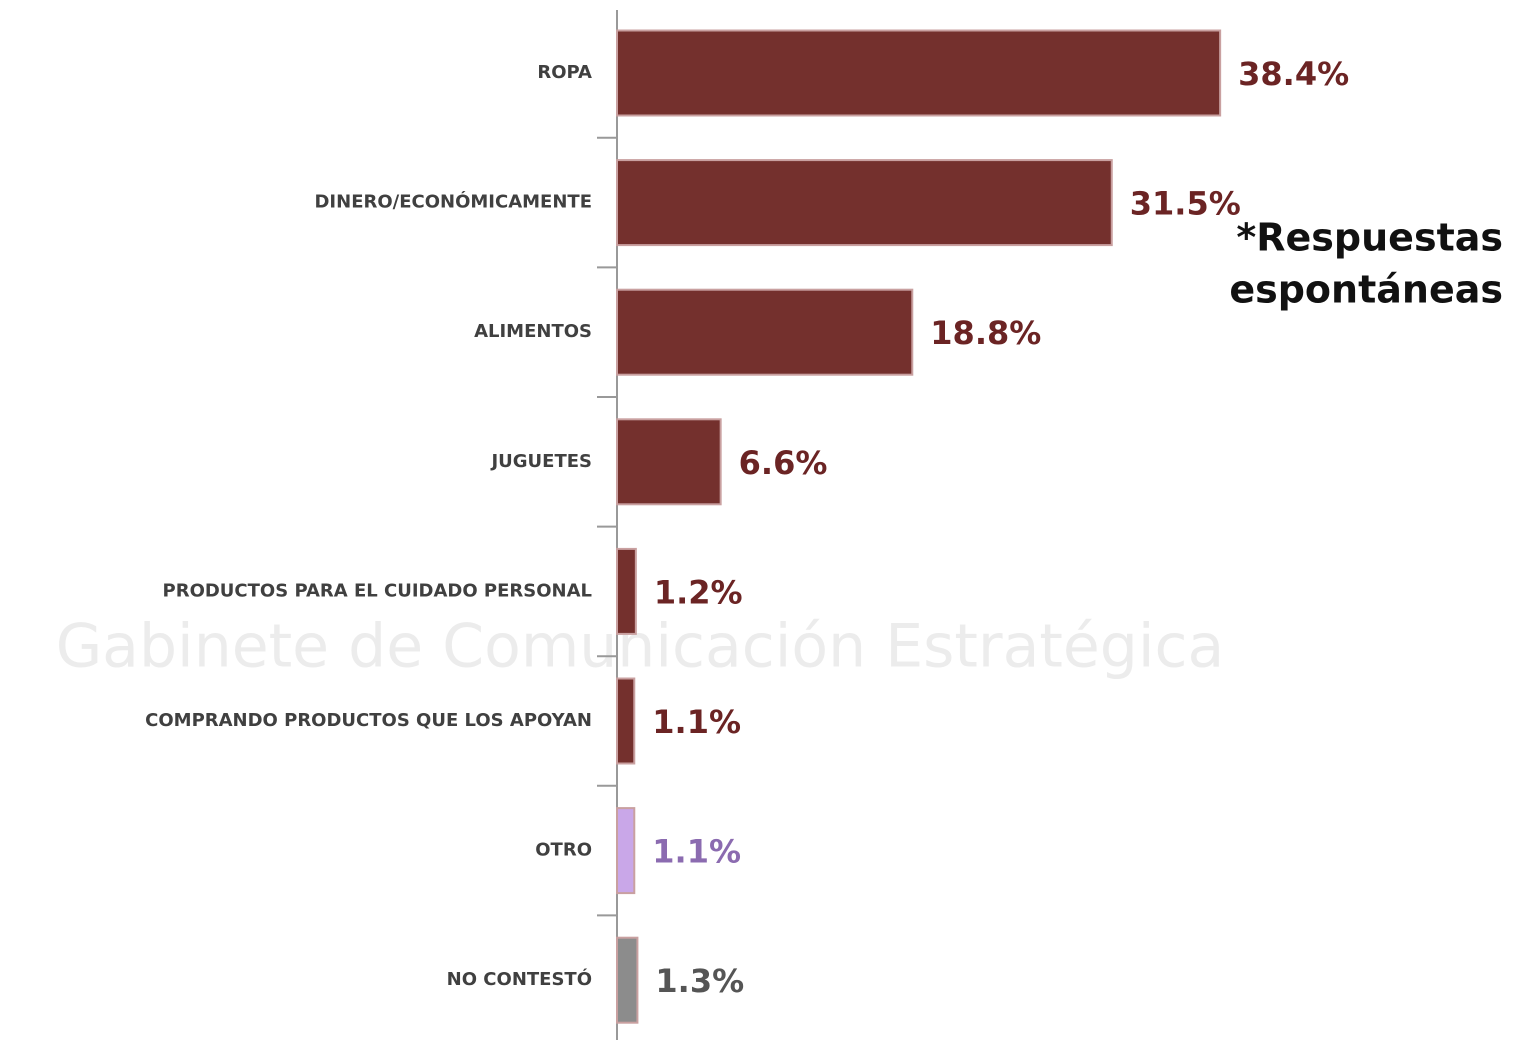  I want to click on watermark: Gabinete de Comunicación Estratégica, so click(640, 647).